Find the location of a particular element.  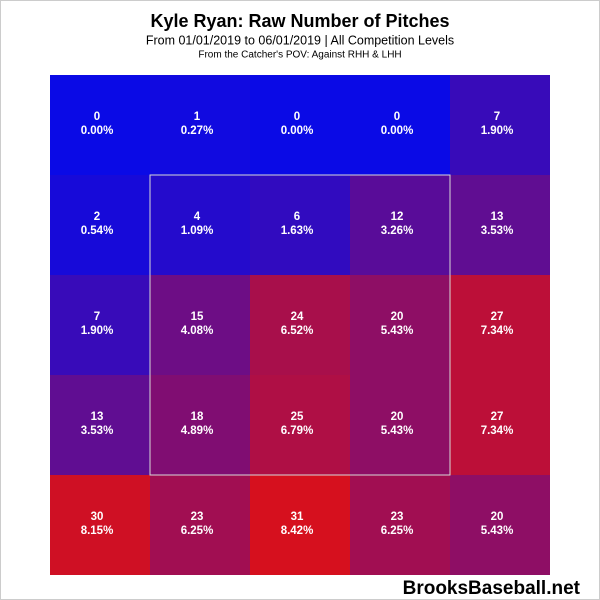

cell-percent: 8.42% is located at coordinates (297, 531).